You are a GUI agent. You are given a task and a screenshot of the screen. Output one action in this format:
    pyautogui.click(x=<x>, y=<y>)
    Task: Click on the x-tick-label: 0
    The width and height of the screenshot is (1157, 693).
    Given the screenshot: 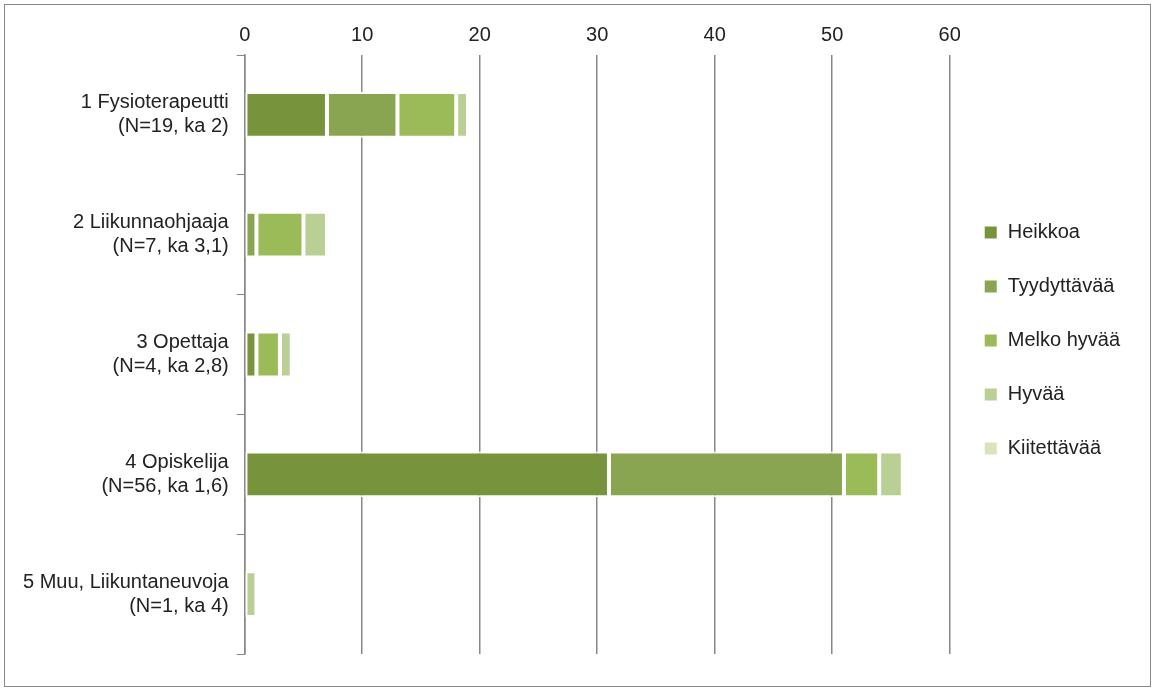 What is the action you would take?
    pyautogui.click(x=245, y=33)
    